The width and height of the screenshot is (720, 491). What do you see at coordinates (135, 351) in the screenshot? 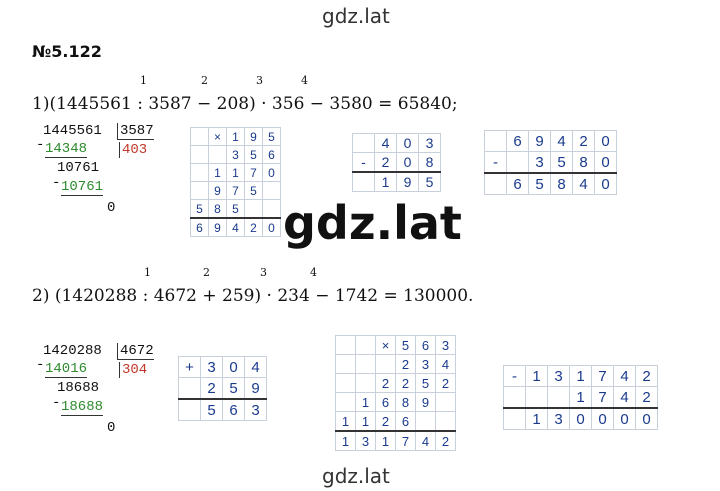
I see `divisor: 4672` at bounding box center [135, 351].